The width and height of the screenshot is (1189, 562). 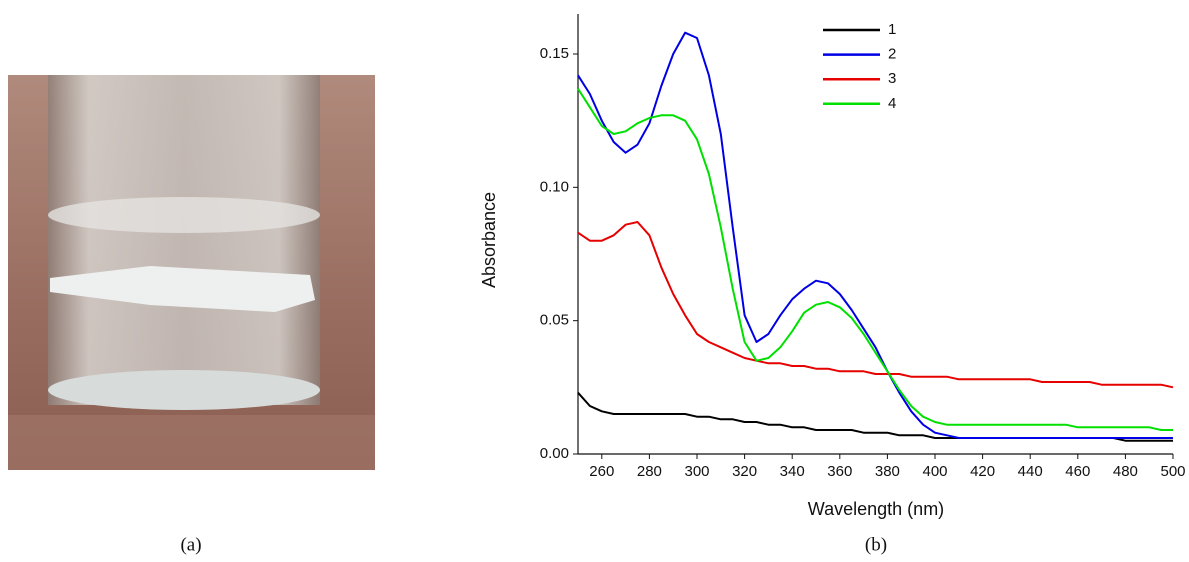 What do you see at coordinates (182, 289) in the screenshot?
I see `film` at bounding box center [182, 289].